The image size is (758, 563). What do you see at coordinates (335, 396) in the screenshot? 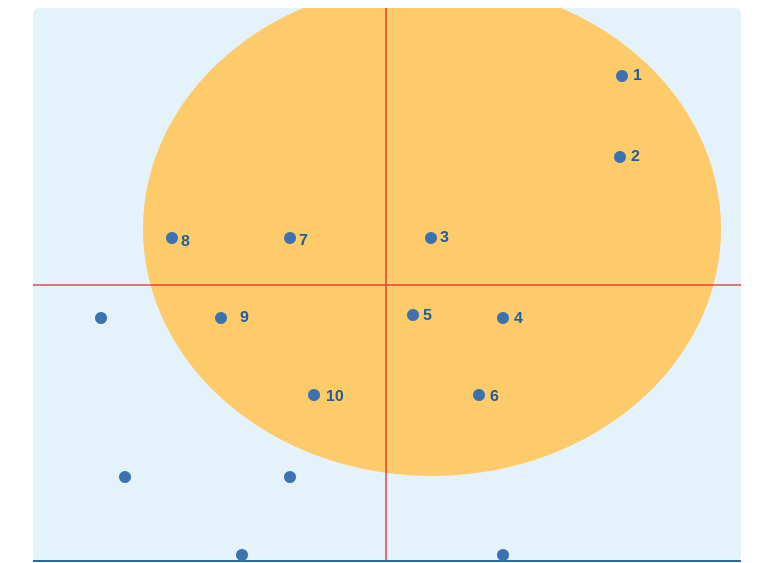
I see `point-label-10: 10` at bounding box center [335, 396].